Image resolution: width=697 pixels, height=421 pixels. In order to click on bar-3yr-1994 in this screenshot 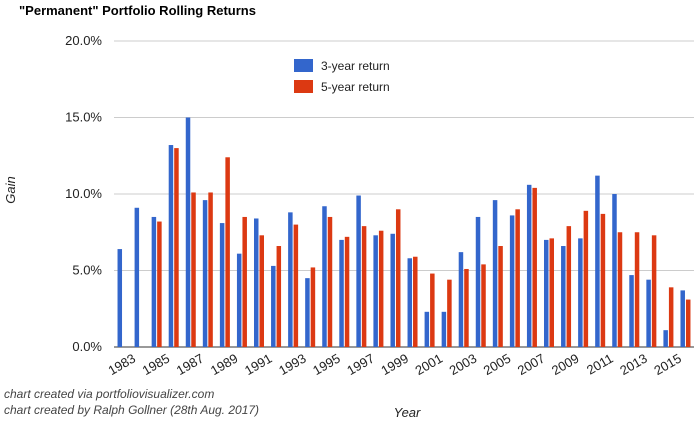, I will do `click(307, 312)`.